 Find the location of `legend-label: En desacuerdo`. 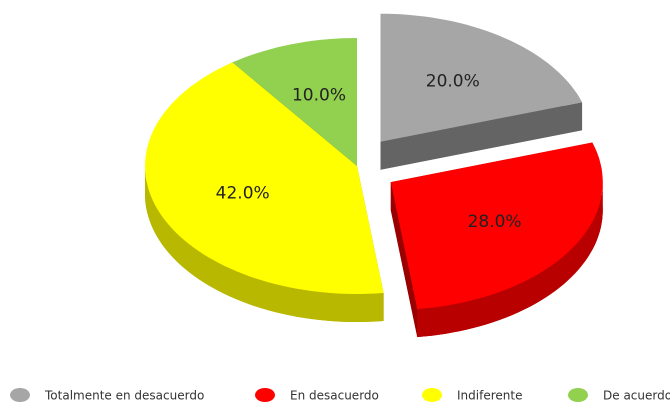

legend-label: En desacuerdo is located at coordinates (334, 396).